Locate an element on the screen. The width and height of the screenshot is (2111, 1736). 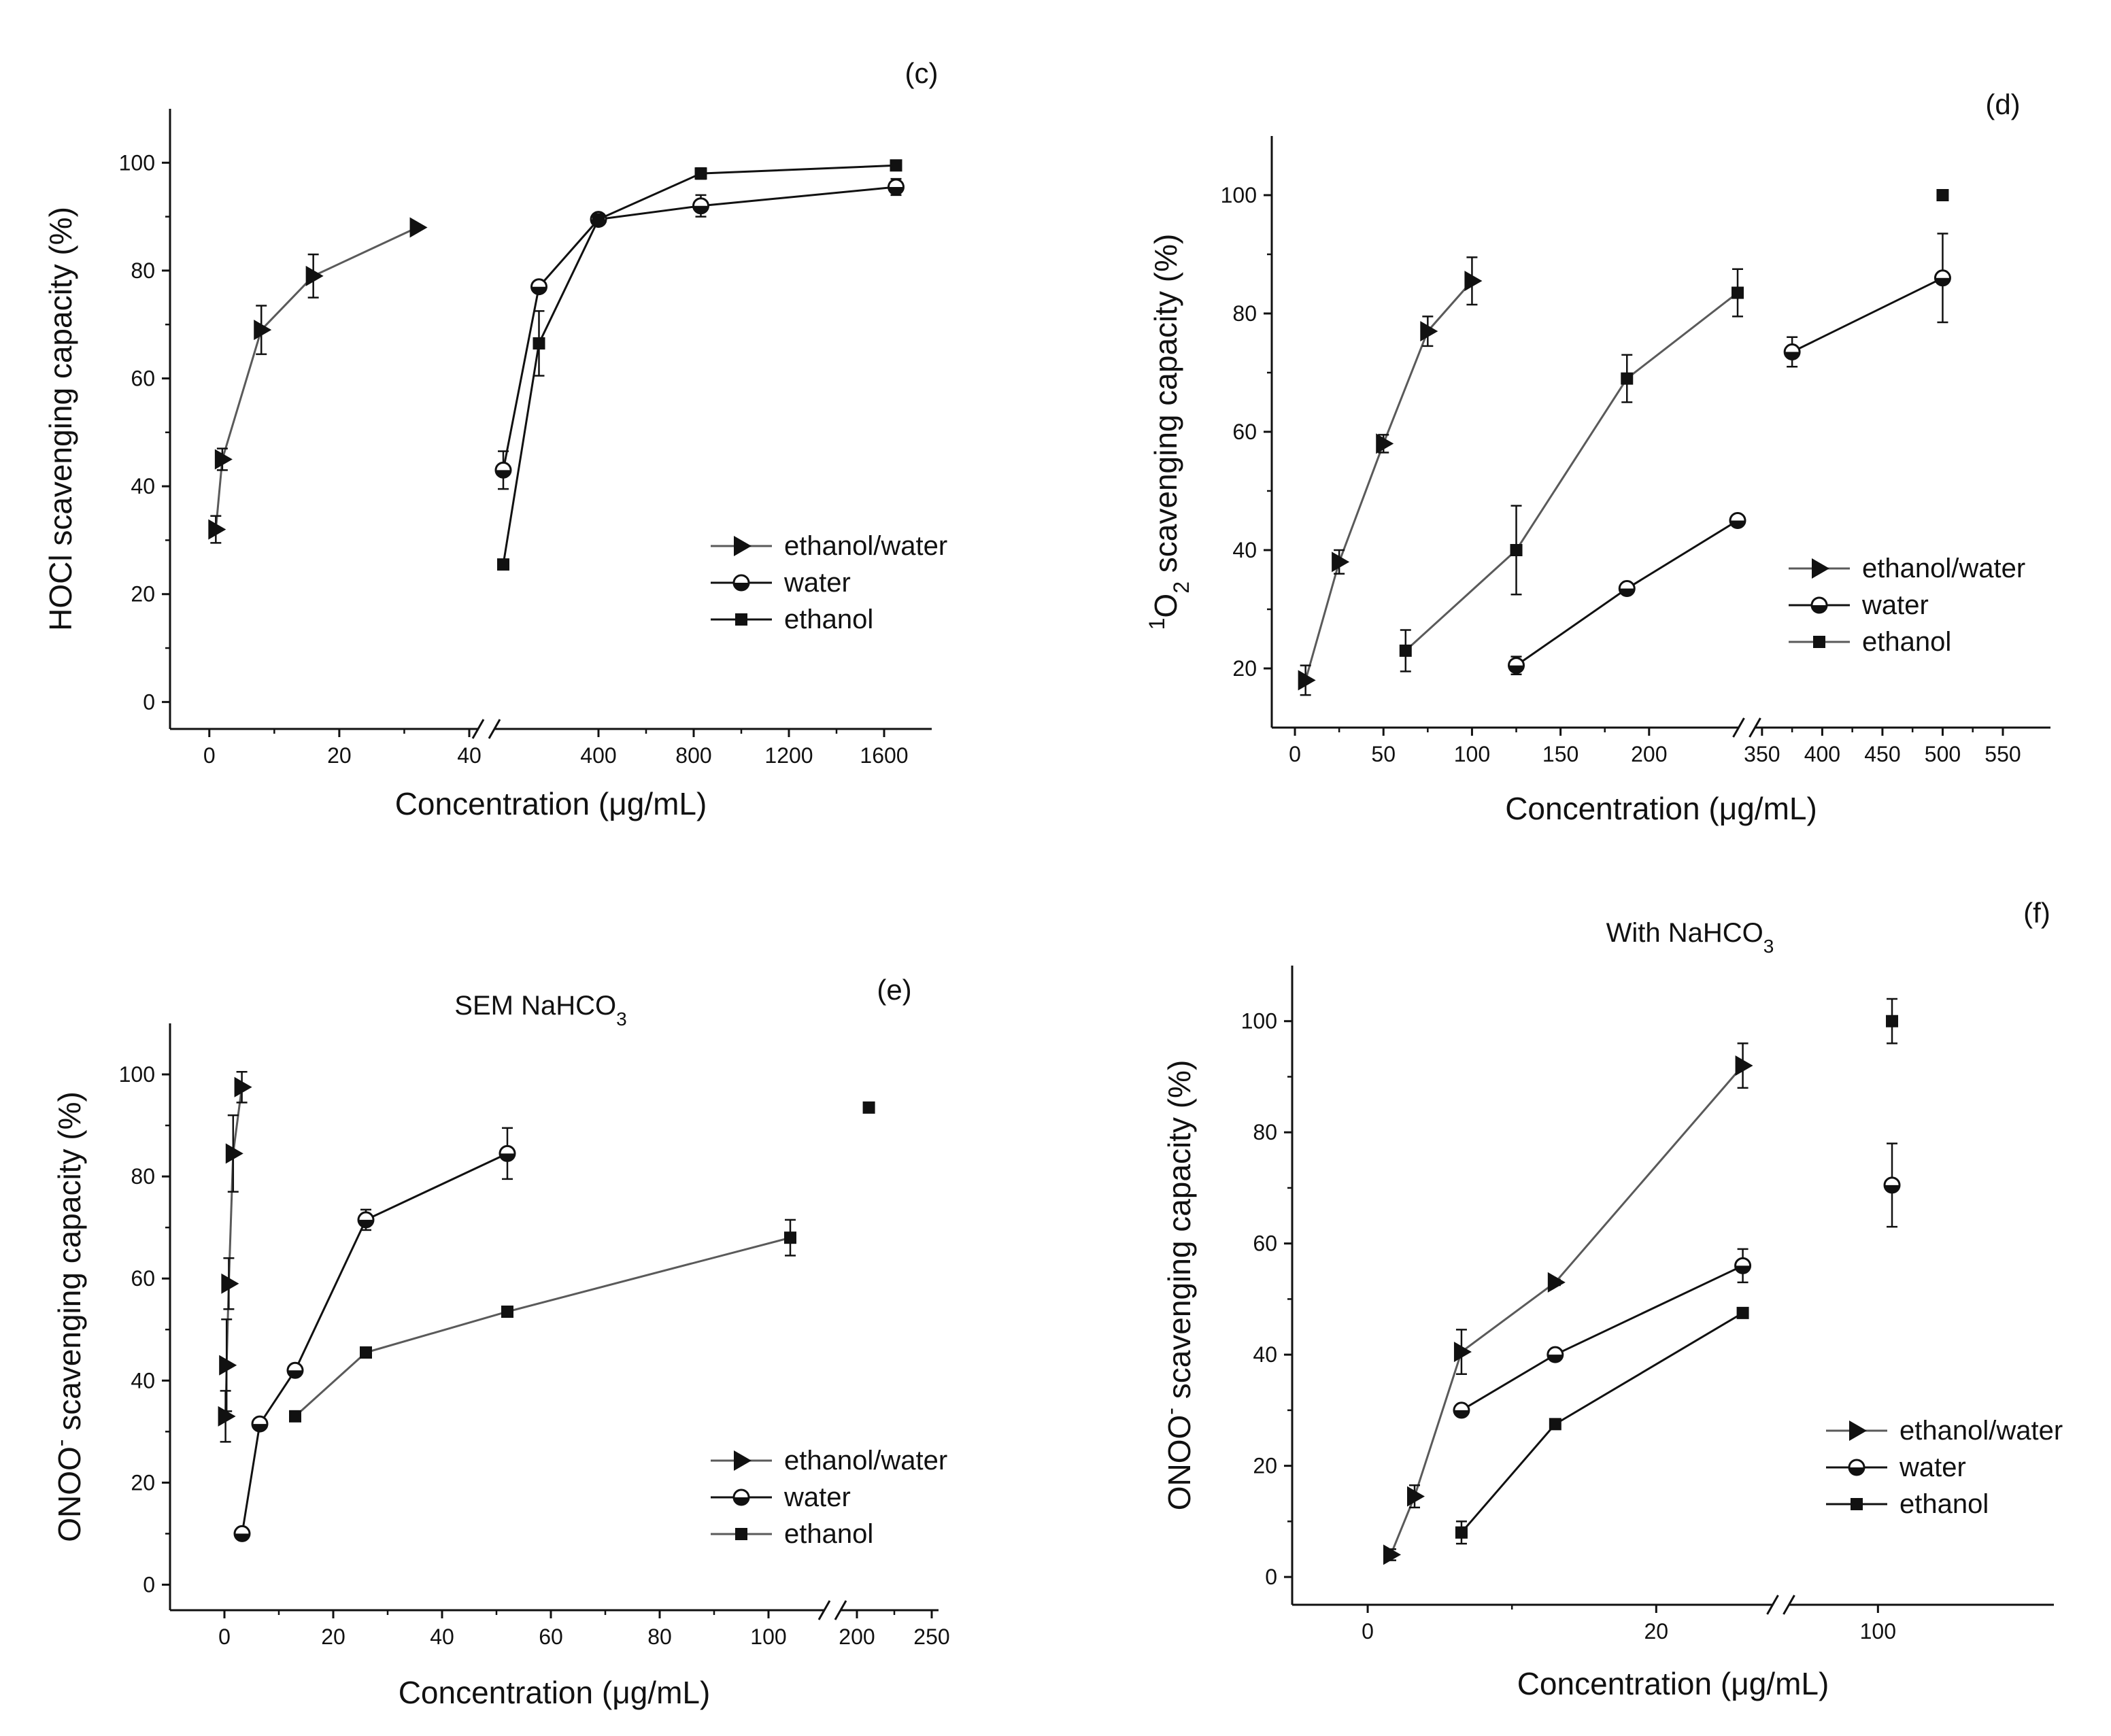
panel-label: (f) is located at coordinates (2037, 913).